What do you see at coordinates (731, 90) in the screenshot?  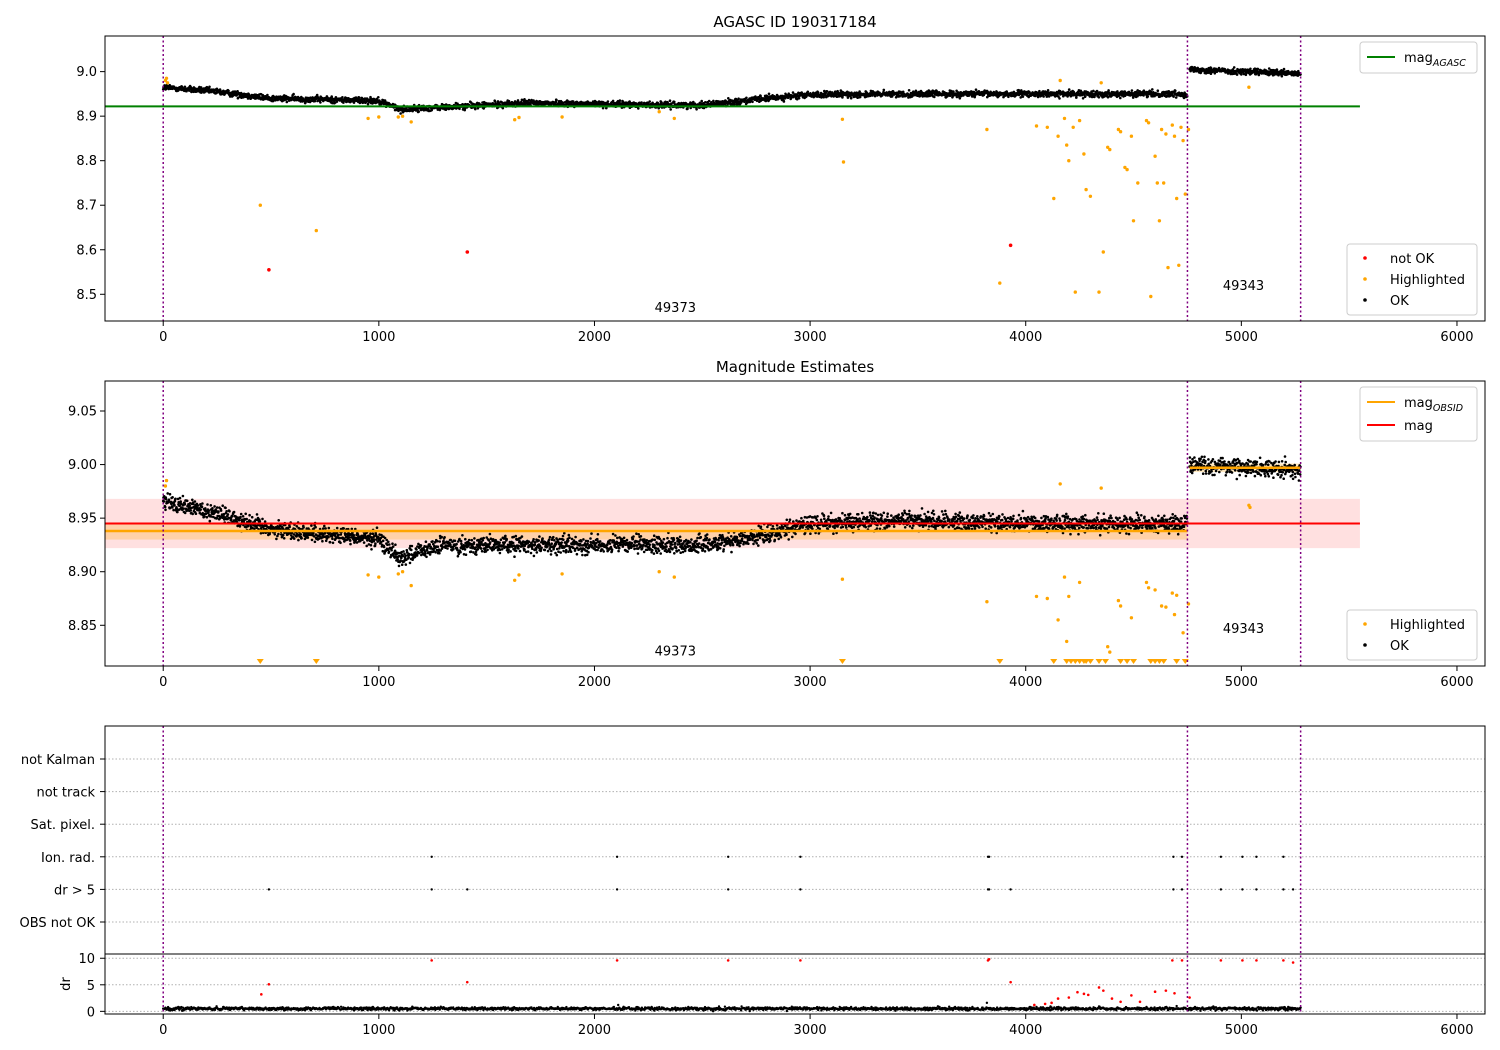 I see `agasc-ok-points` at bounding box center [731, 90].